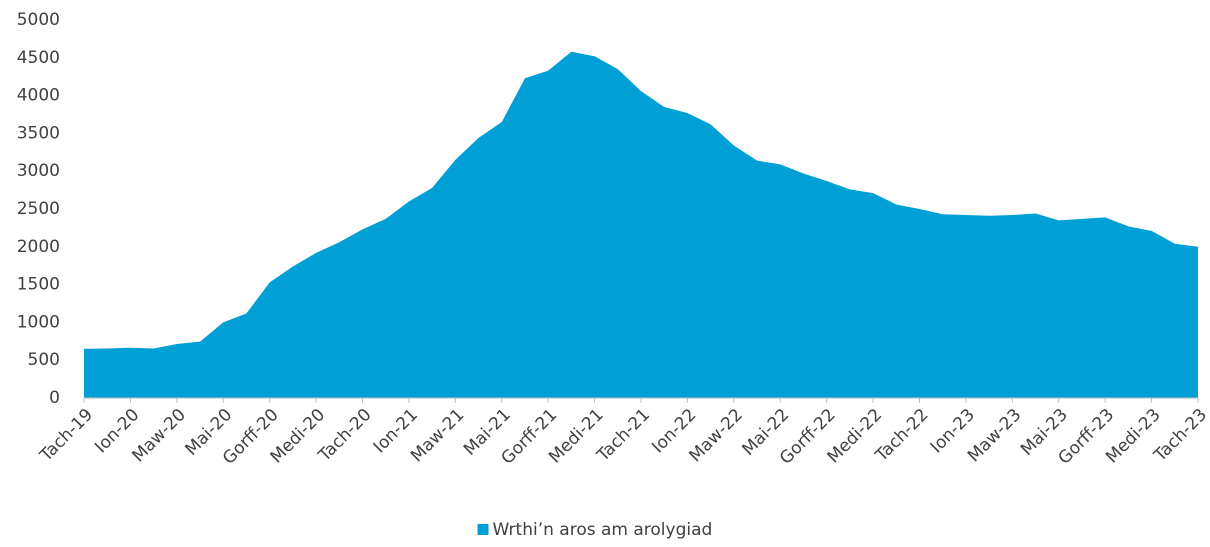  I want to click on y-tick-label: 500, so click(44, 360).